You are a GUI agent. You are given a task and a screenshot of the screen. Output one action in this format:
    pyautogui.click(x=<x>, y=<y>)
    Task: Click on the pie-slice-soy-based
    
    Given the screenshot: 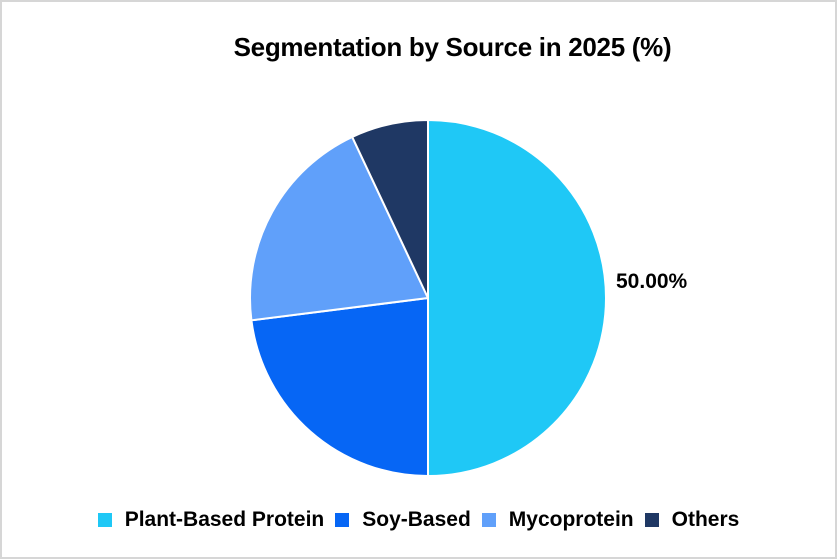 What is the action you would take?
    pyautogui.click(x=339, y=387)
    